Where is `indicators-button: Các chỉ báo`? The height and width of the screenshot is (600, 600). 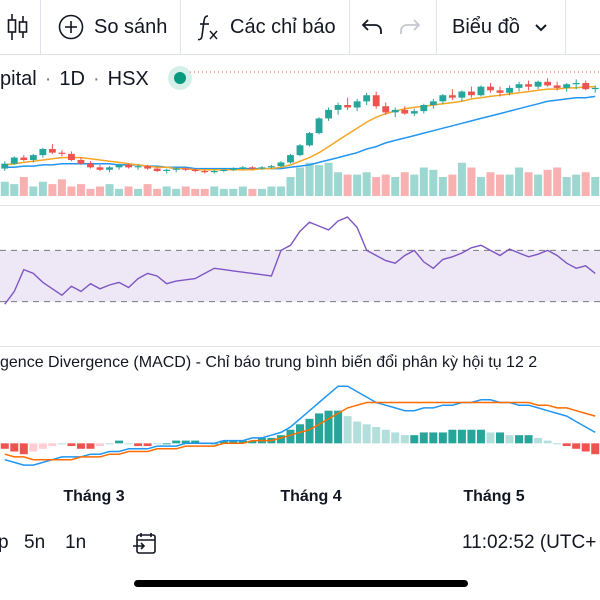 indicators-button: Các chỉ báo is located at coordinates (266, 27).